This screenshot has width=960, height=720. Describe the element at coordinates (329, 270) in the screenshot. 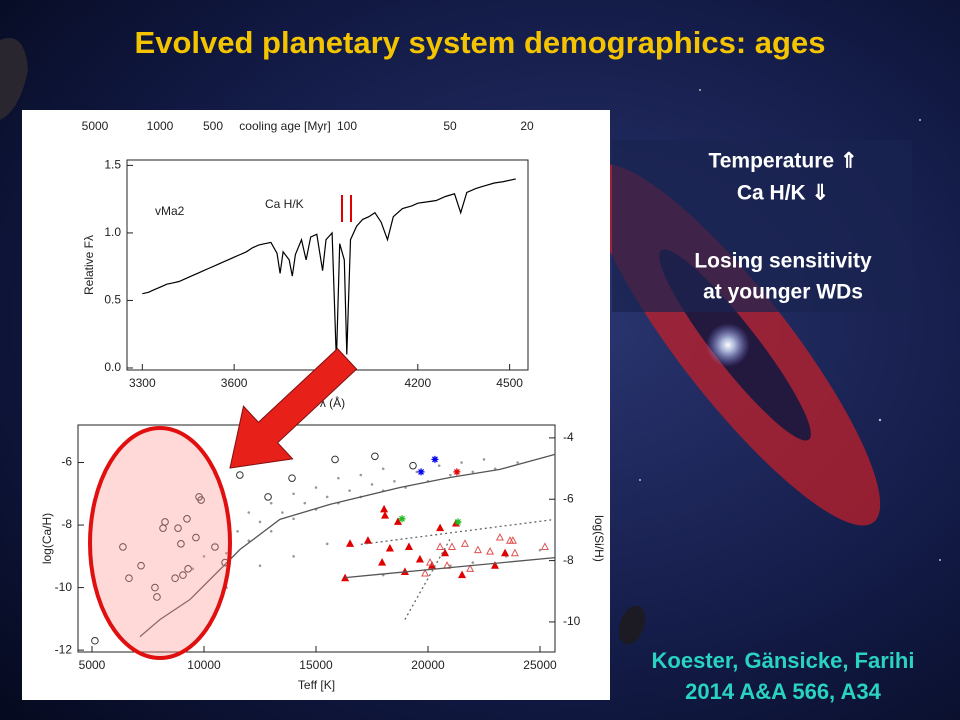

I see `spectrum-line` at that location.